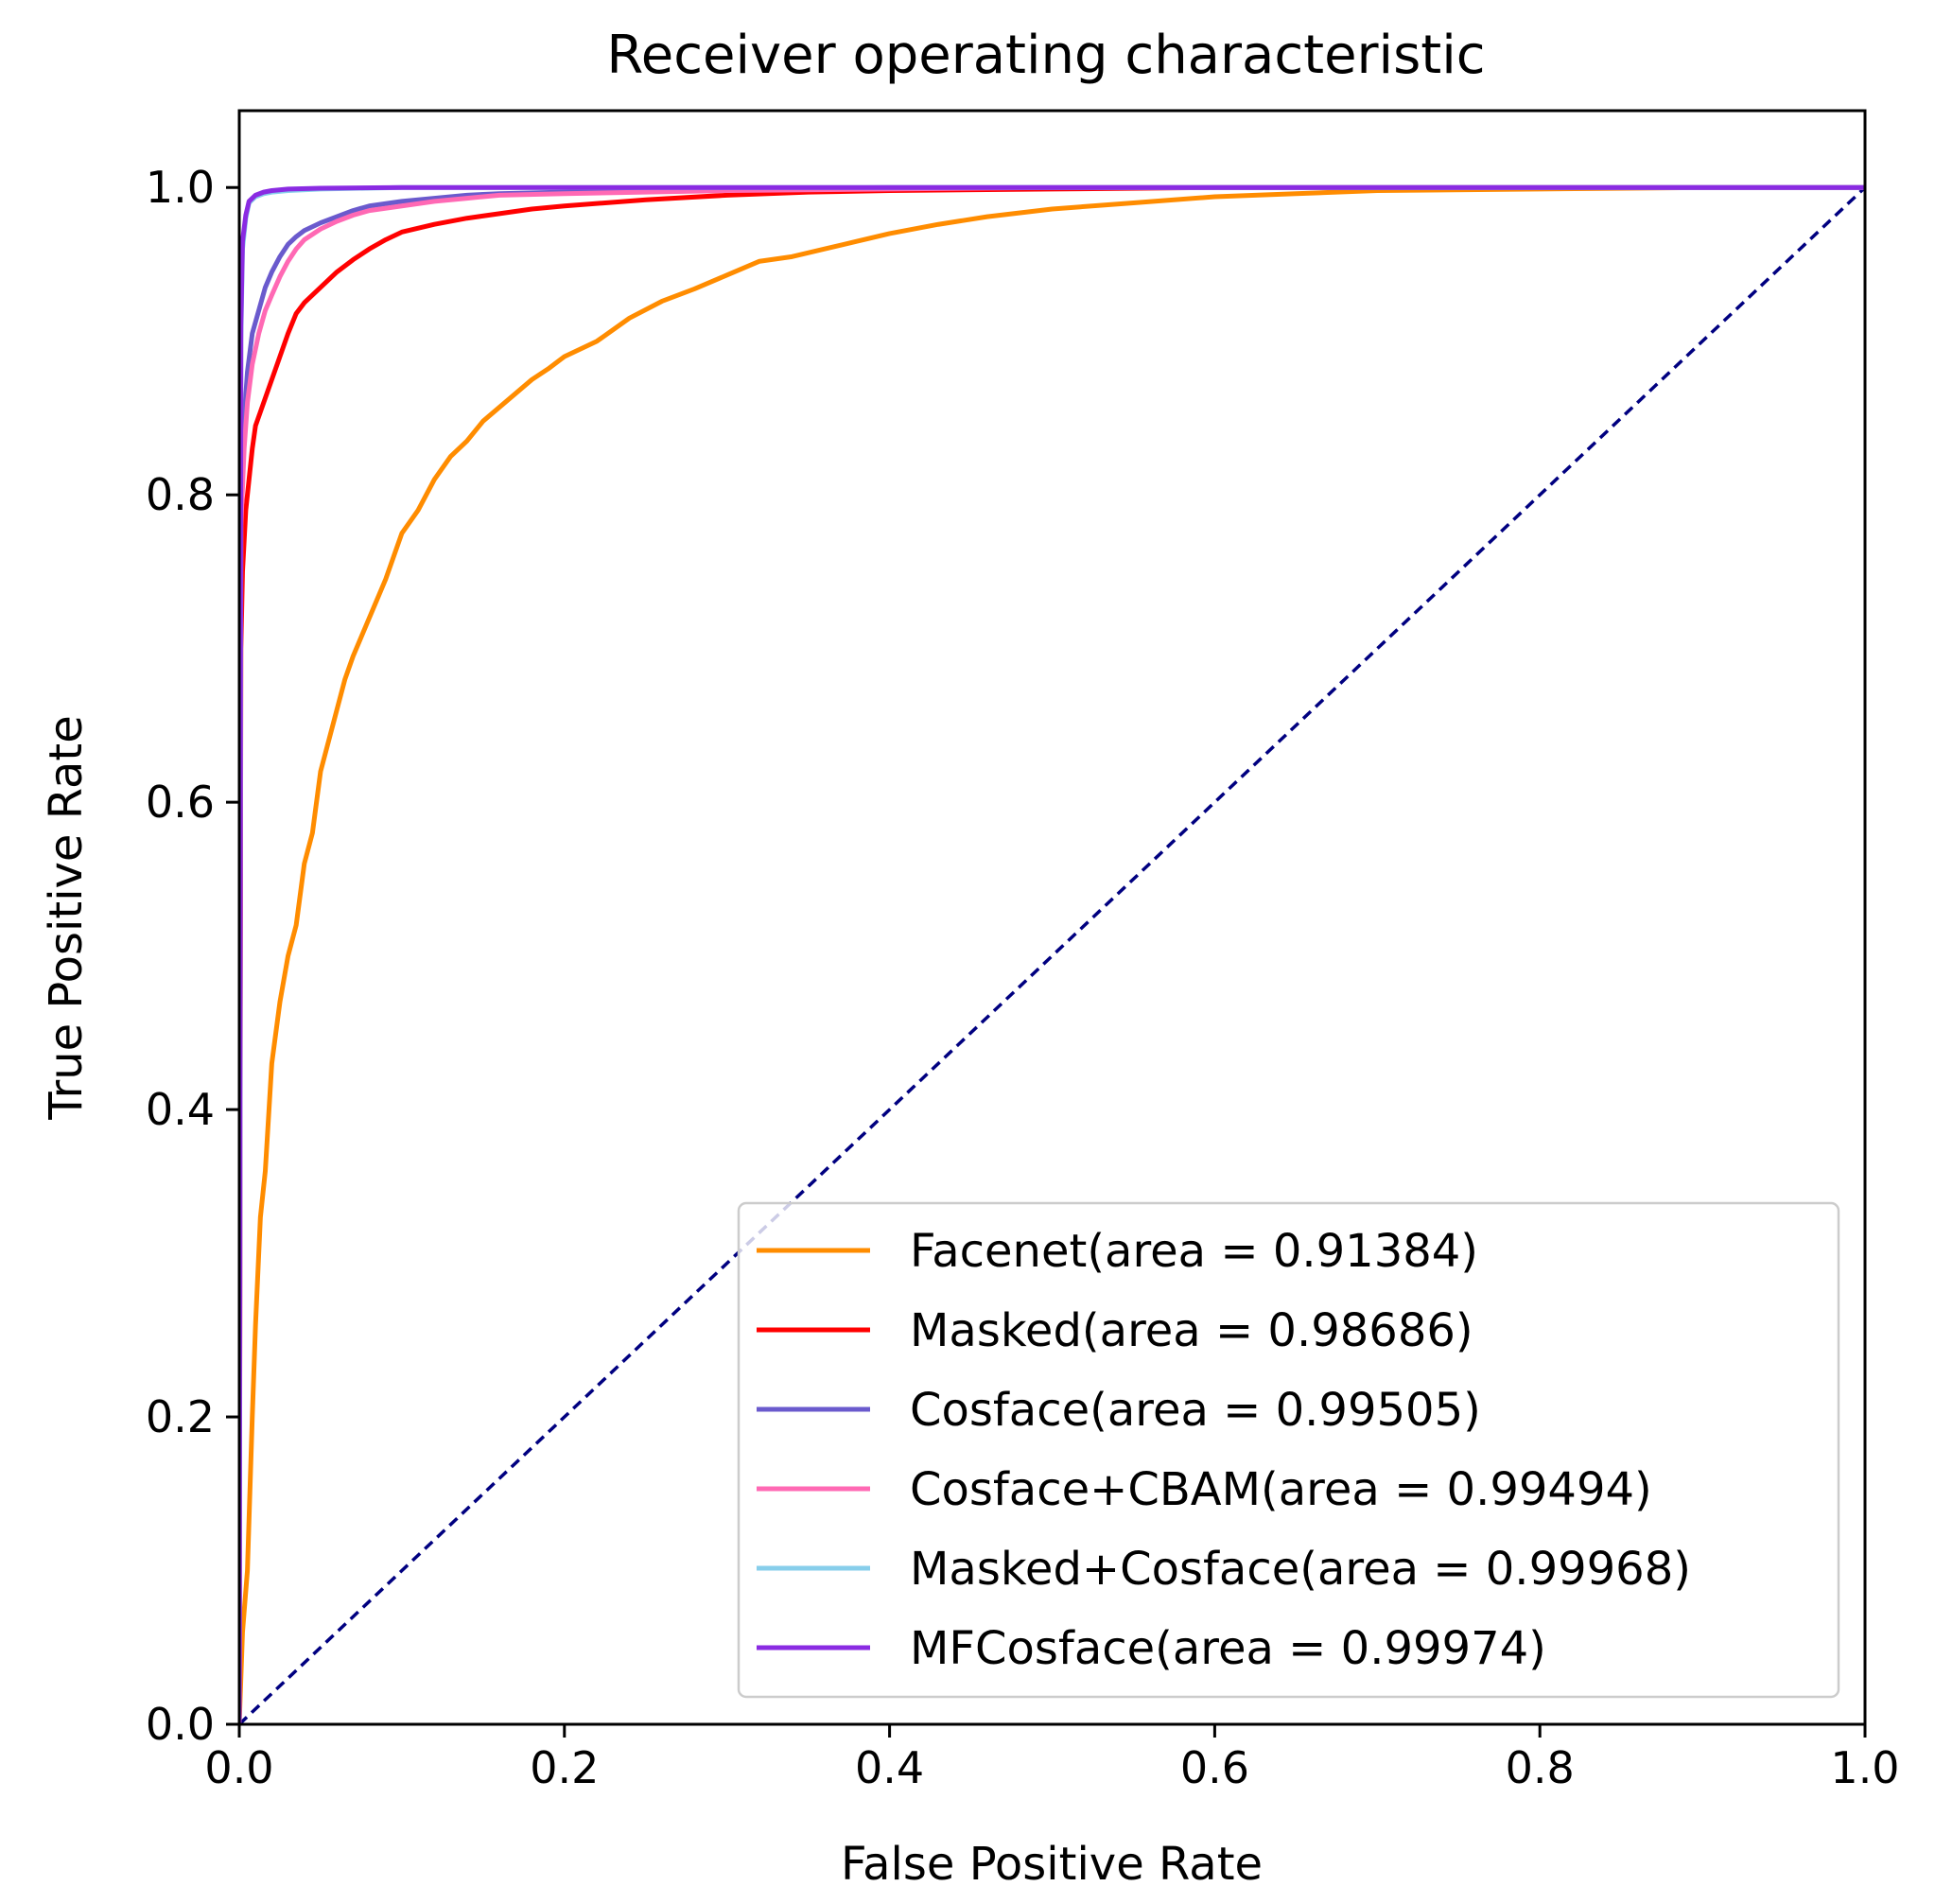 Image resolution: width=1935 pixels, height=1904 pixels. Describe the element at coordinates (564, 1767) in the screenshot. I see `x-tick-label: 0.2` at that location.